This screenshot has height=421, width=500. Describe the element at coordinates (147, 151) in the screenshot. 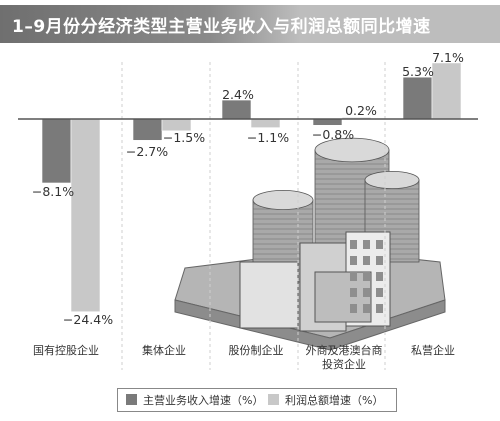

I see `data-label-revenue-1: −2.7%` at that location.